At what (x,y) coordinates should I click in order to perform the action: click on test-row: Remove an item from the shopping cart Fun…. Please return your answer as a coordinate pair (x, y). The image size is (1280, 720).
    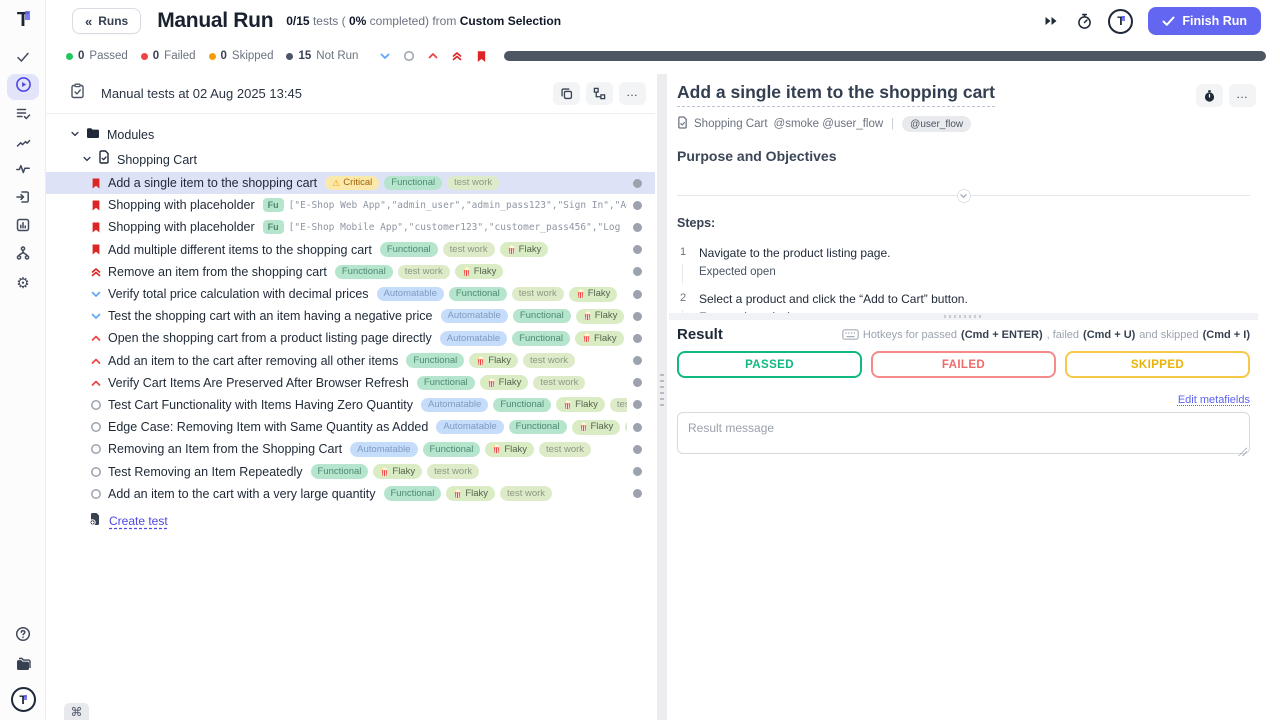
    Looking at the image, I should click on (350, 272).